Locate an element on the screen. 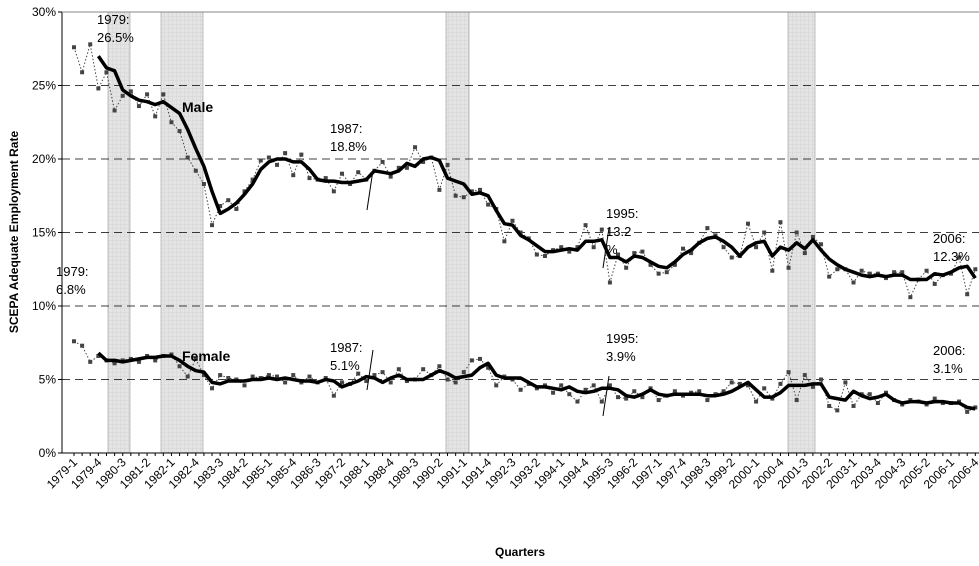 This screenshot has width=979, height=566. annotation: 3.1% is located at coordinates (948, 368).